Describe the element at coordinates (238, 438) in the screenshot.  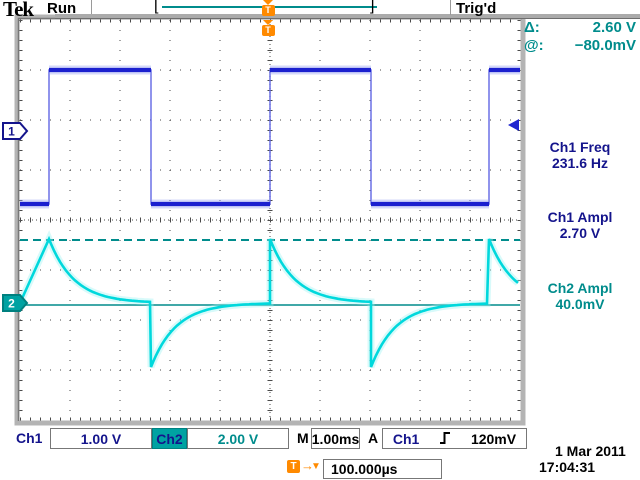
I see `ch2-scale-box: 2.00 V` at that location.